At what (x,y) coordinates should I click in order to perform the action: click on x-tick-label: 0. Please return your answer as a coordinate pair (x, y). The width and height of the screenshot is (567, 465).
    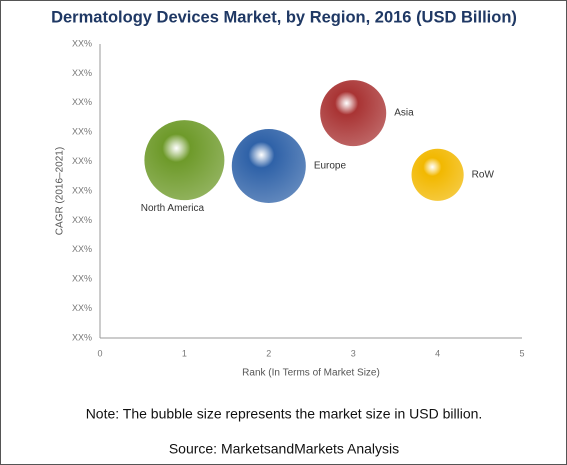
    Looking at the image, I should click on (99, 353).